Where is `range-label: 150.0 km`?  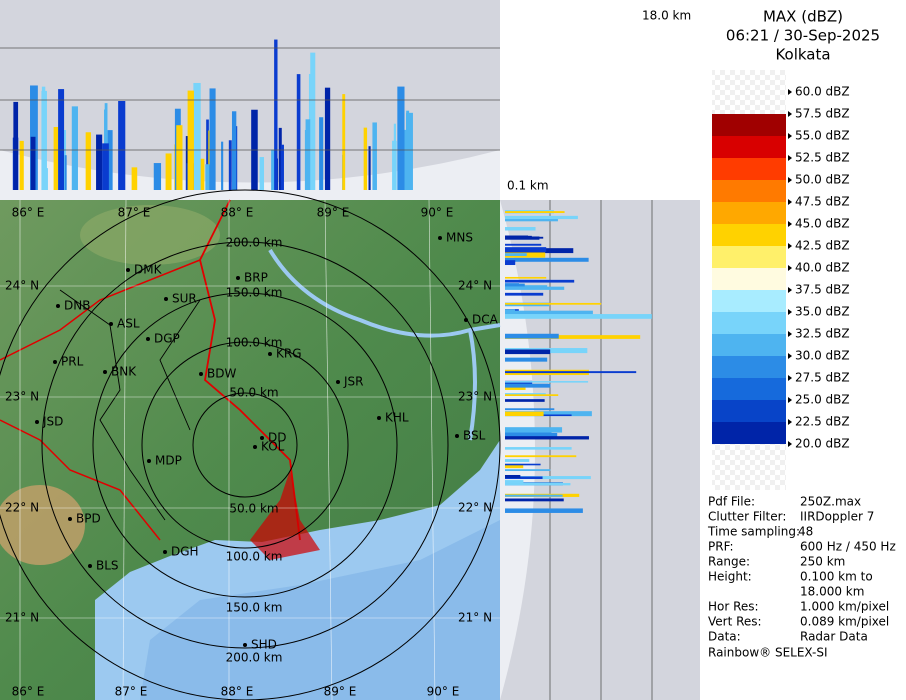
range-label: 150.0 km is located at coordinates (254, 293).